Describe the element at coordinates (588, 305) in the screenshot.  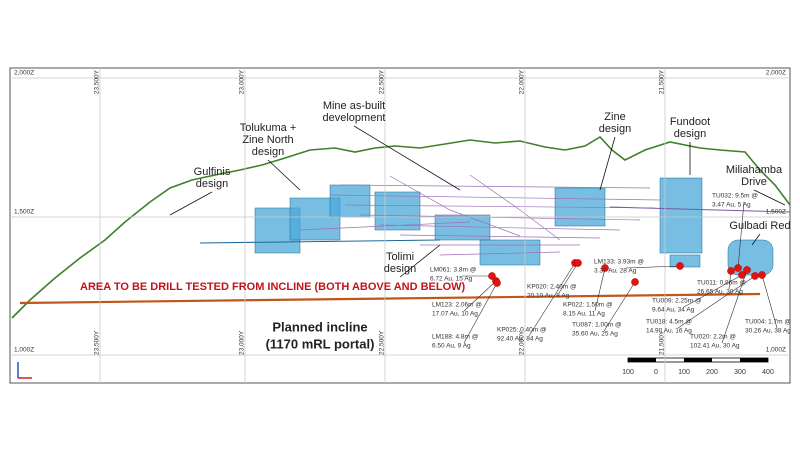
I see `intercept-label: KP022: 1.50m @` at that location.